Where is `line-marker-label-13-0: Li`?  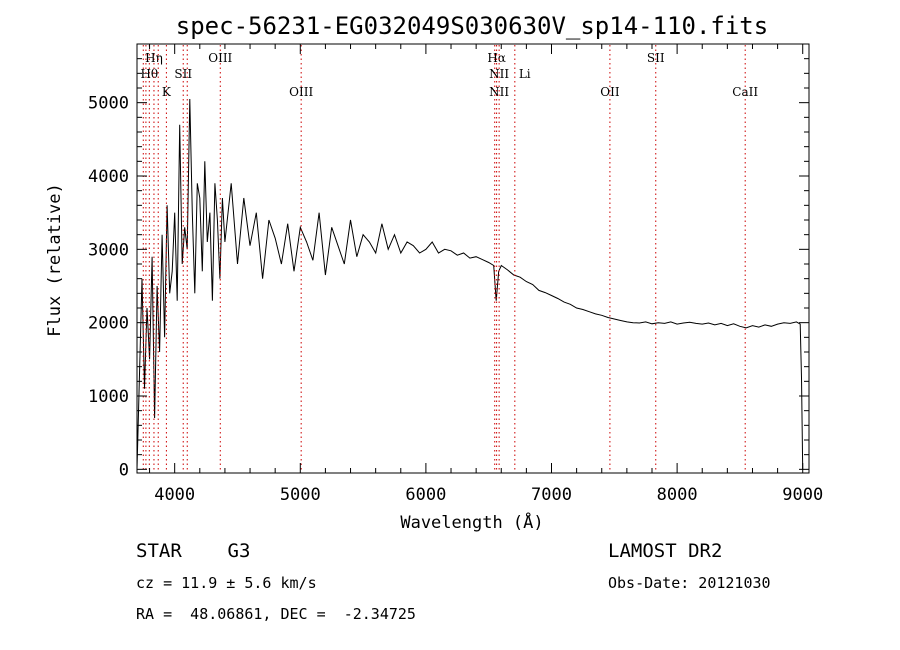 line-marker-label-13-0: Li is located at coordinates (525, 74).